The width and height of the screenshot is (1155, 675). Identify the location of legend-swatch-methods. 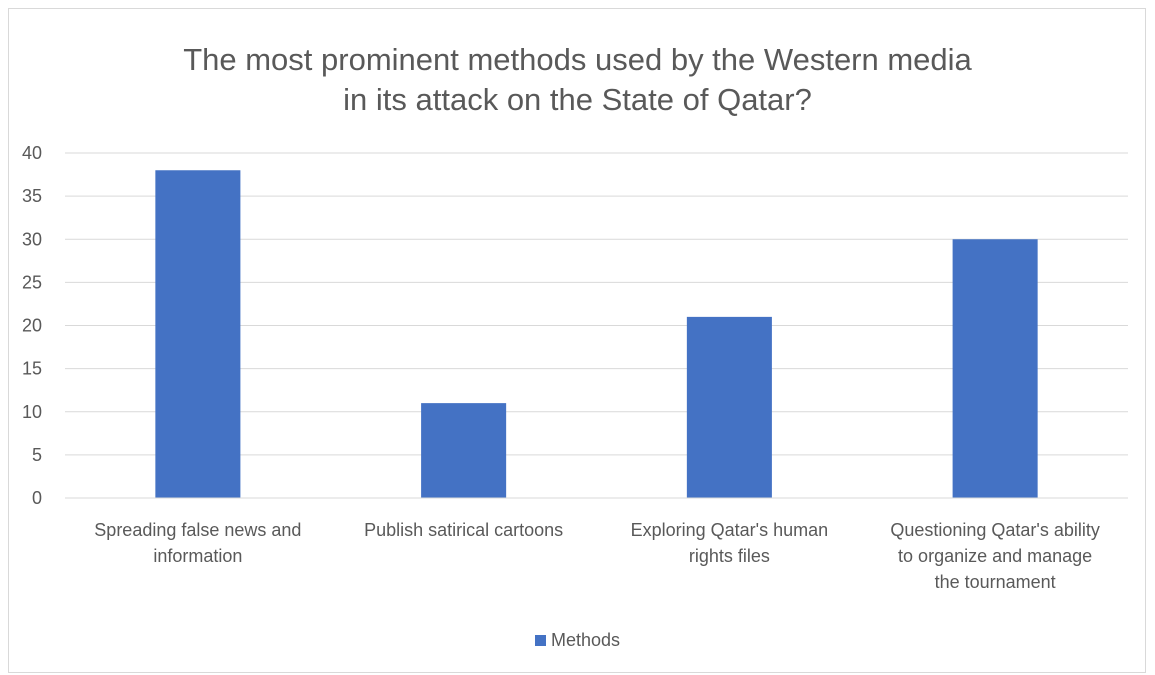
(540, 640).